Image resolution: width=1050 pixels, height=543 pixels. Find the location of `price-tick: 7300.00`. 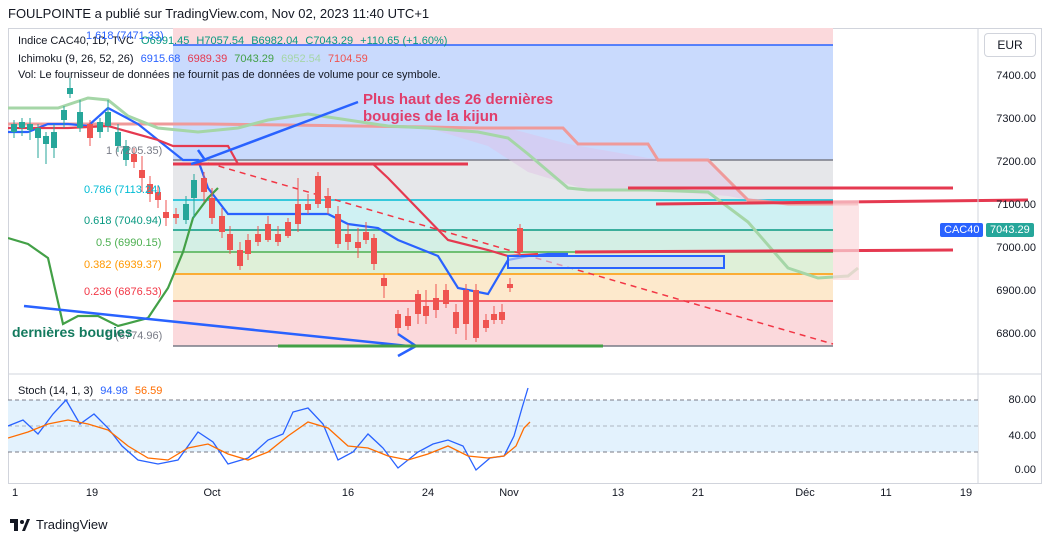

price-tick: 7300.00 is located at coordinates (1016, 119).